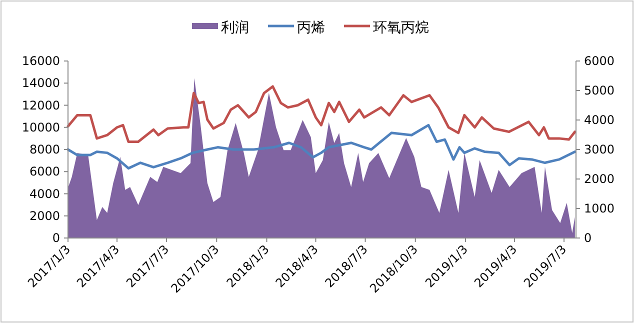  I want to click on y-tick-label: 12000, so click(41, 105).